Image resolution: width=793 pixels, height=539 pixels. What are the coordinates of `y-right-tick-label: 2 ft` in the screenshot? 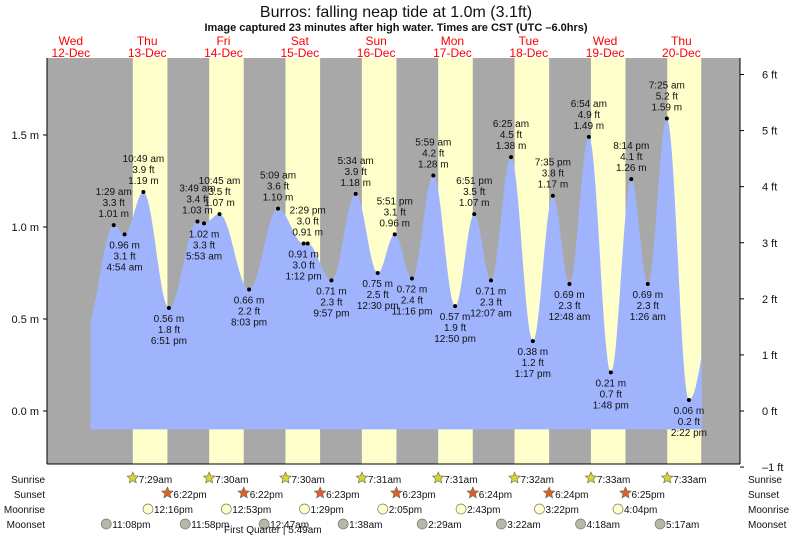 It's located at (769, 300).